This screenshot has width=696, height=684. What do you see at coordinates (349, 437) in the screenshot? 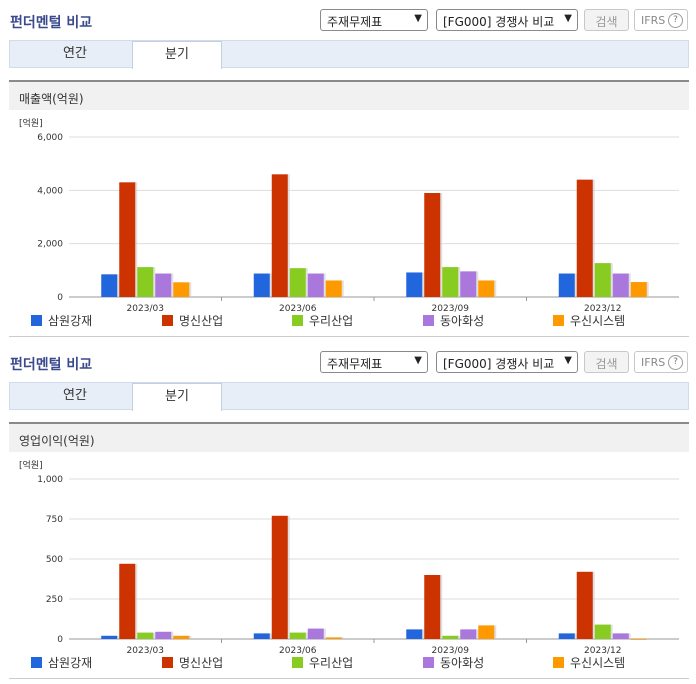
I see `section-header: 영업이익(억원)` at bounding box center [349, 437].